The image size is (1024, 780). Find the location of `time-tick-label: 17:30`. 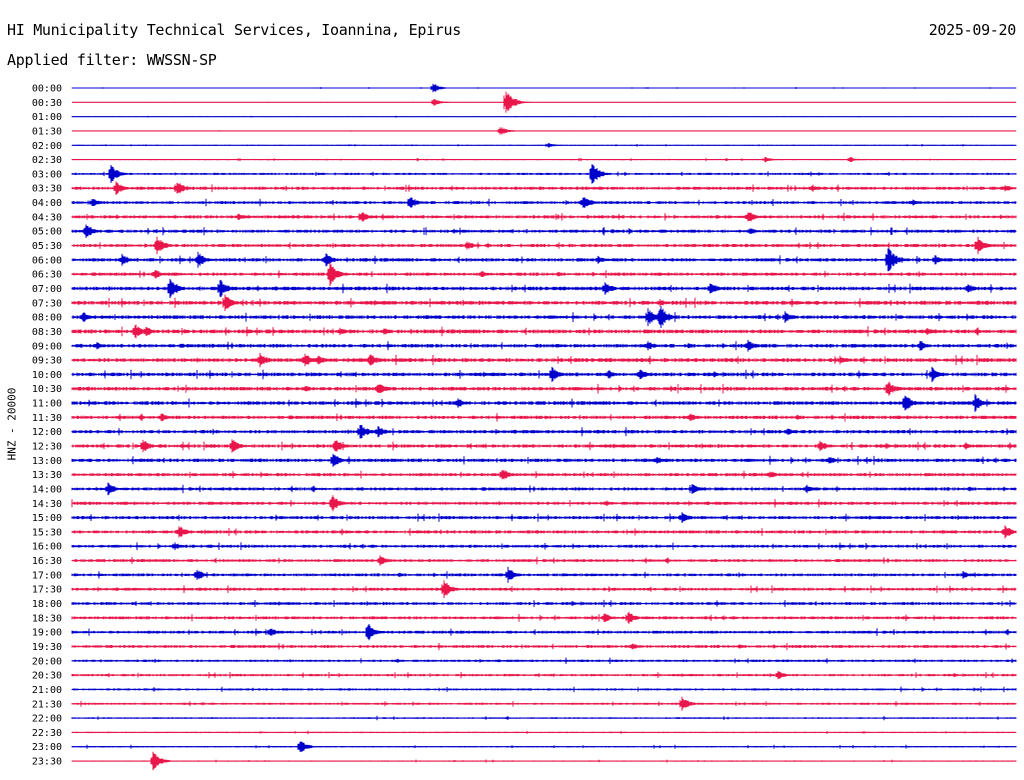

time-tick-label: 17:30 is located at coordinates (47, 590).